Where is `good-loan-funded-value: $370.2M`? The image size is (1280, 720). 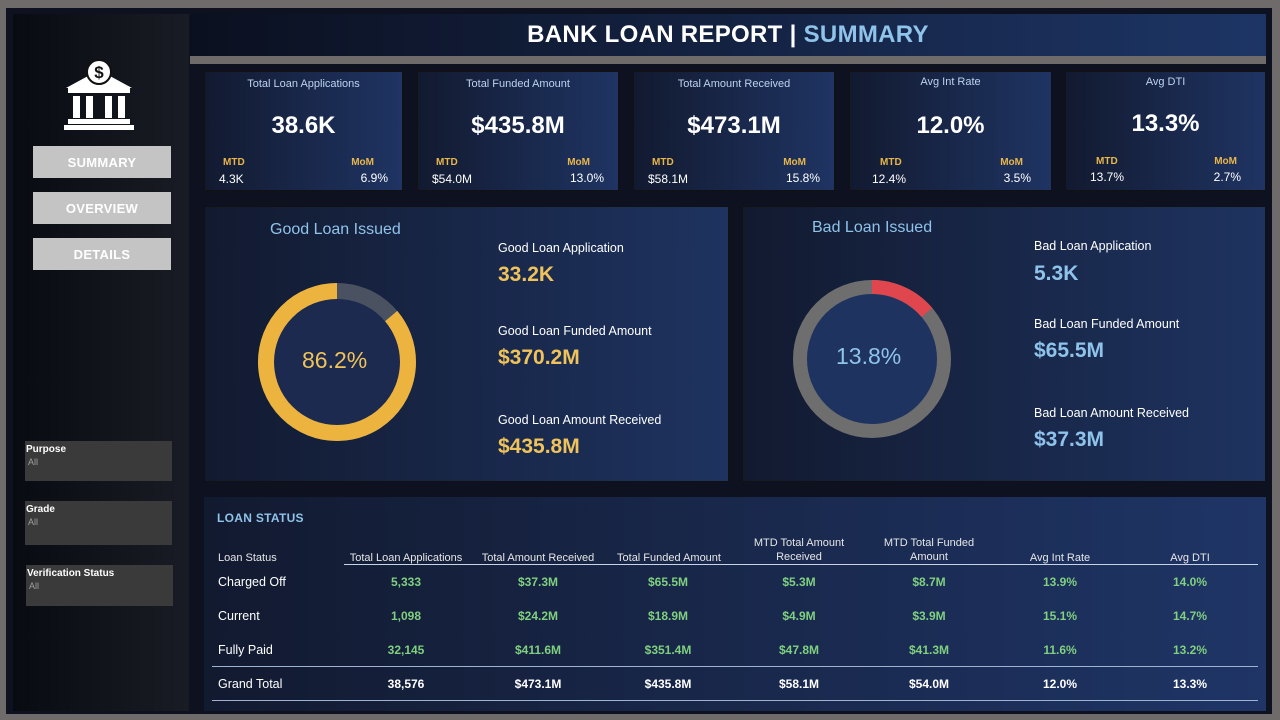
good-loan-funded-value: $370.2M is located at coordinates (539, 357).